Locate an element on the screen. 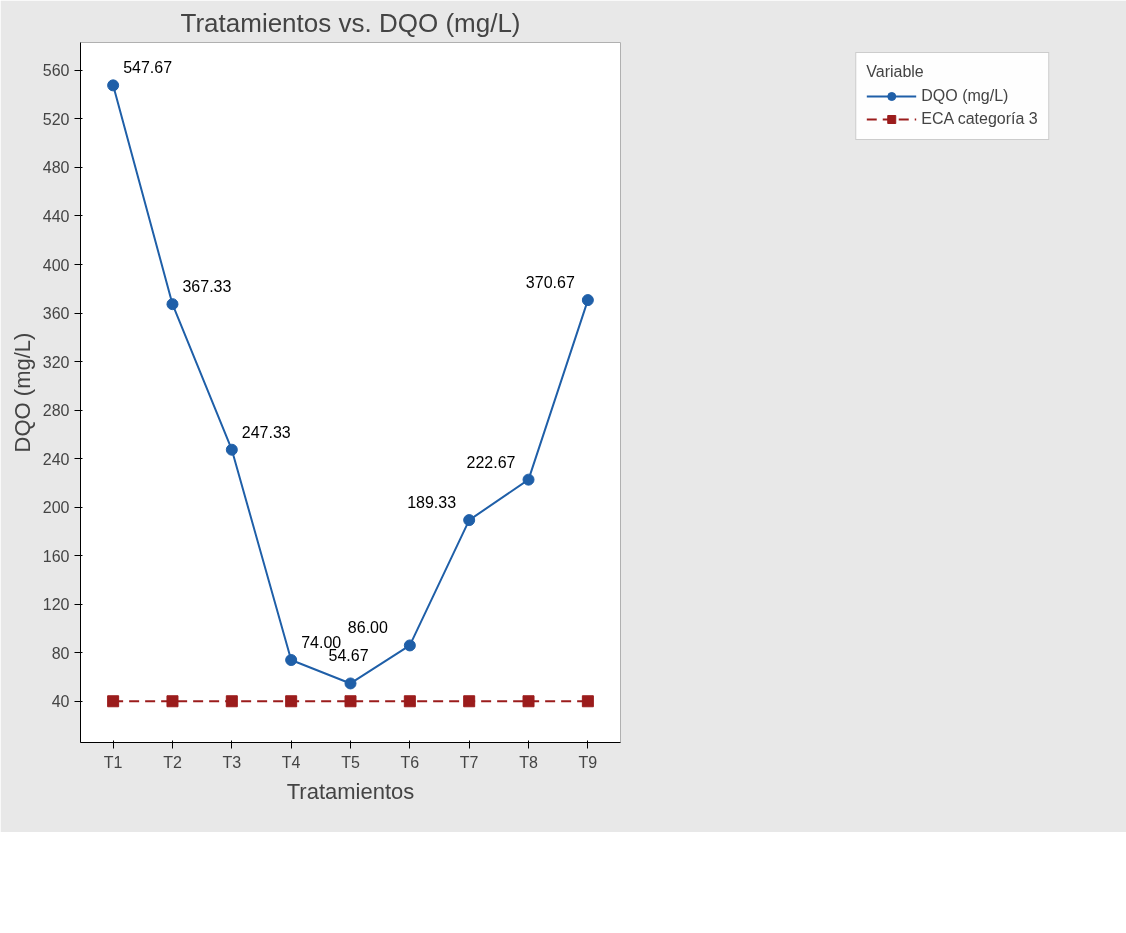 This screenshot has width=1126, height=933. data-label: 247.33 is located at coordinates (266, 432).